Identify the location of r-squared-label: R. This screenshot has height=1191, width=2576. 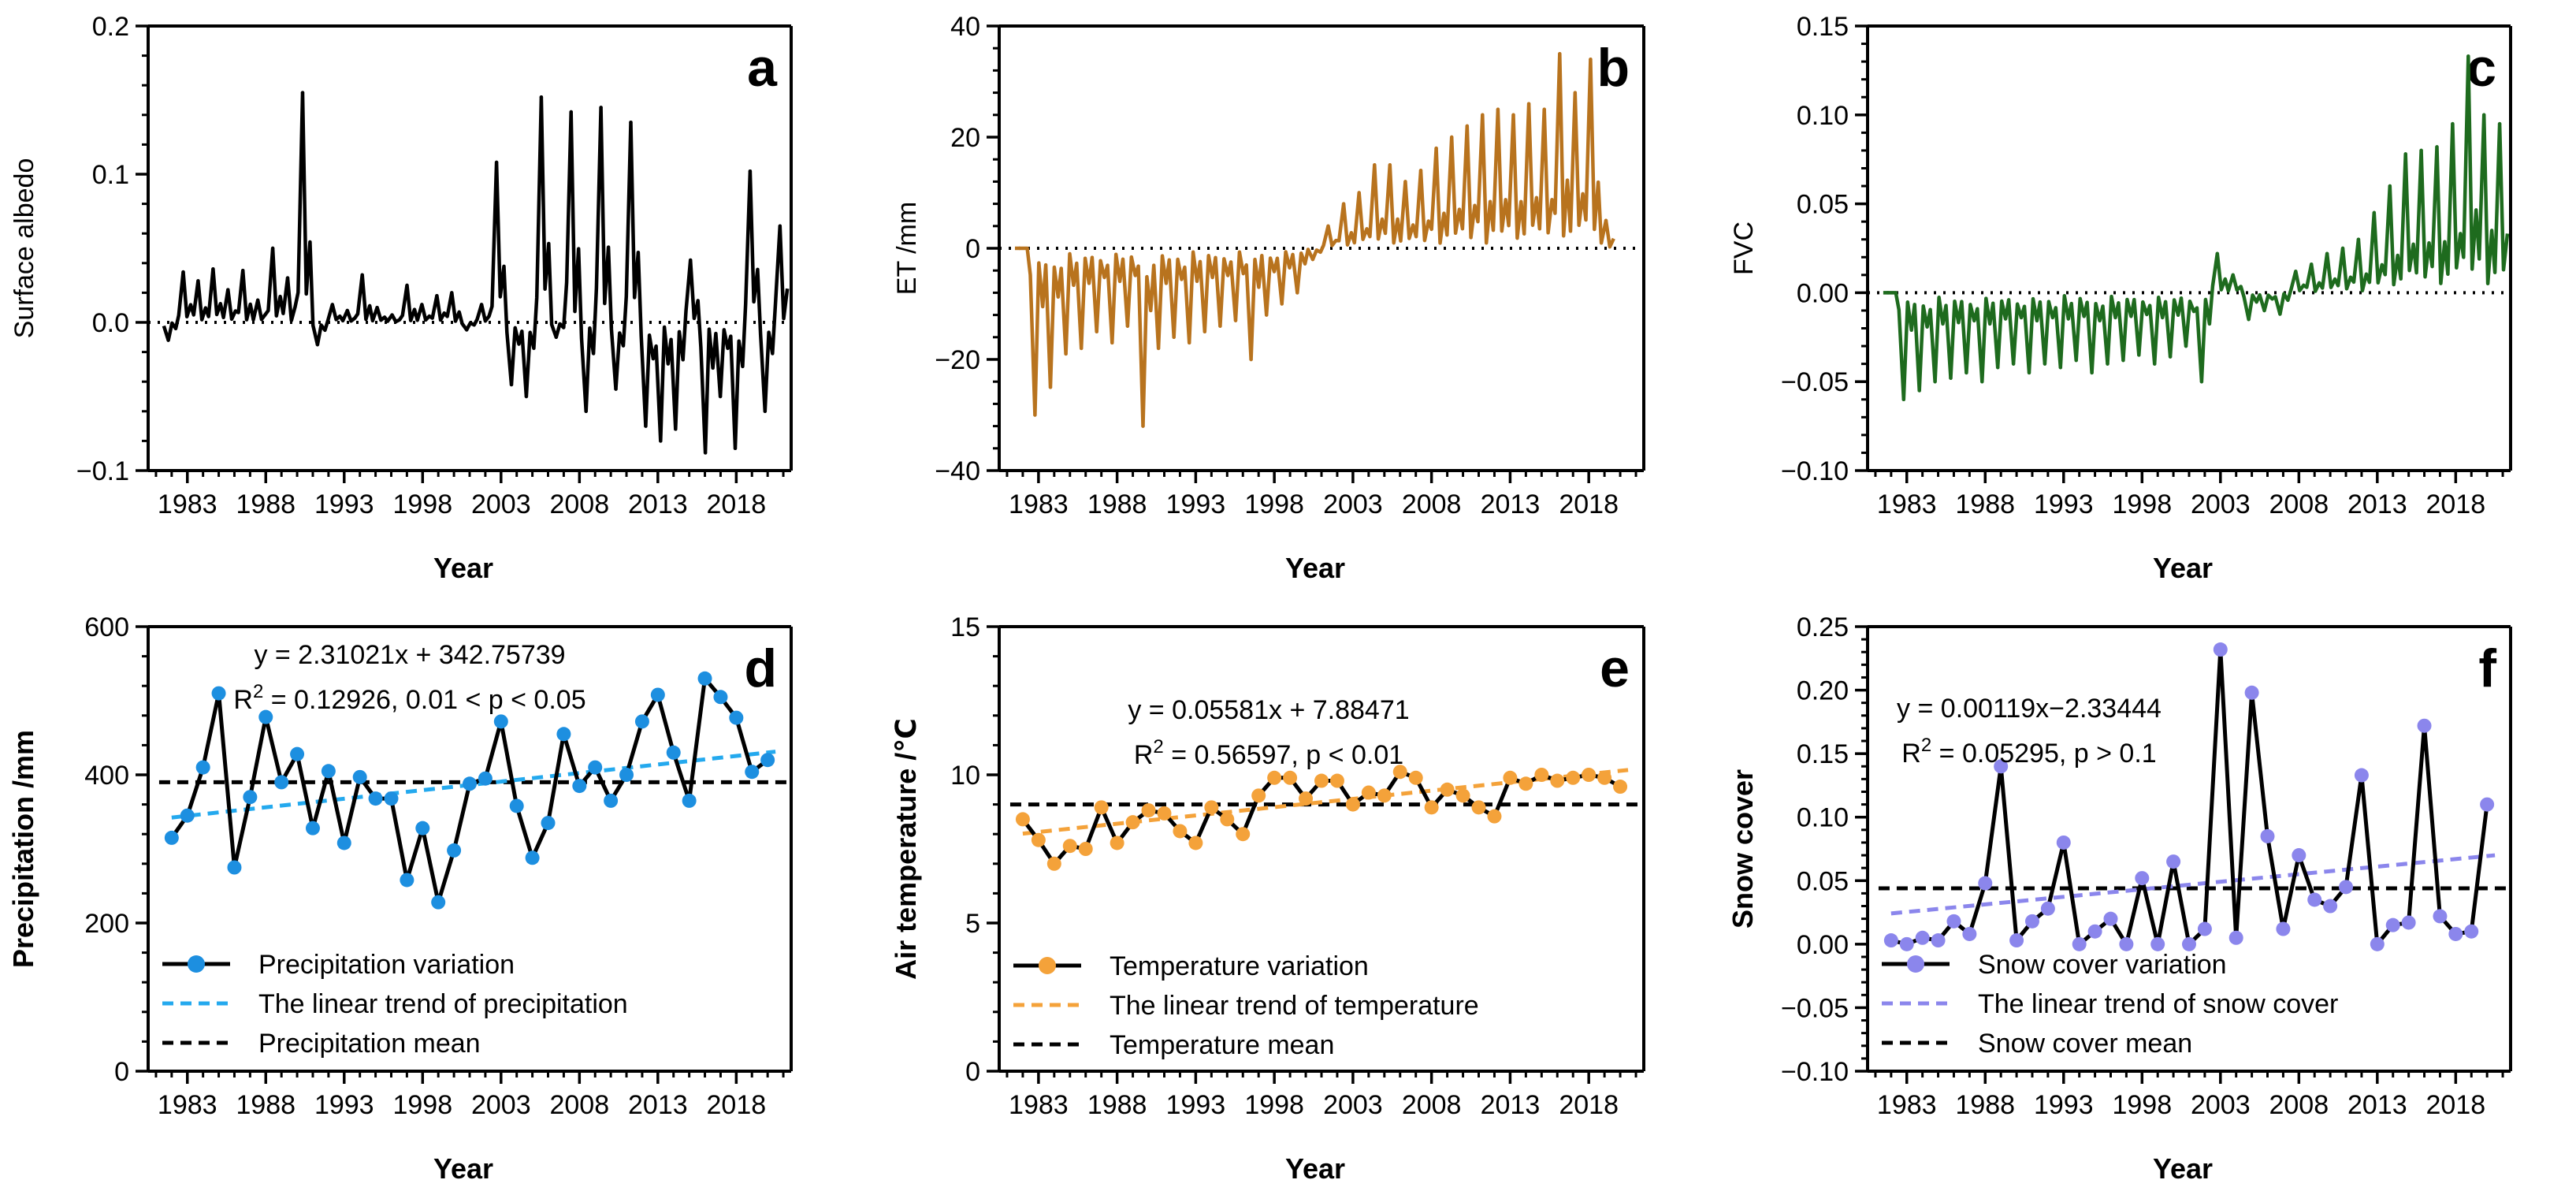
(1911, 754).